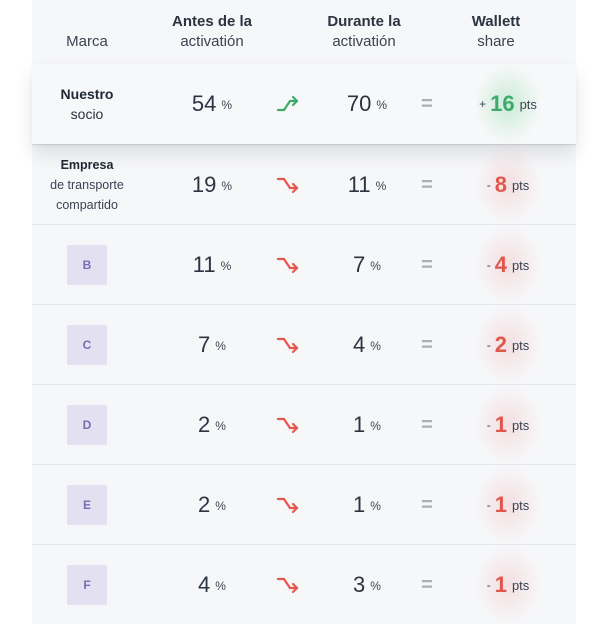  What do you see at coordinates (500, 344) in the screenshot?
I see `share-change: 2` at bounding box center [500, 344].